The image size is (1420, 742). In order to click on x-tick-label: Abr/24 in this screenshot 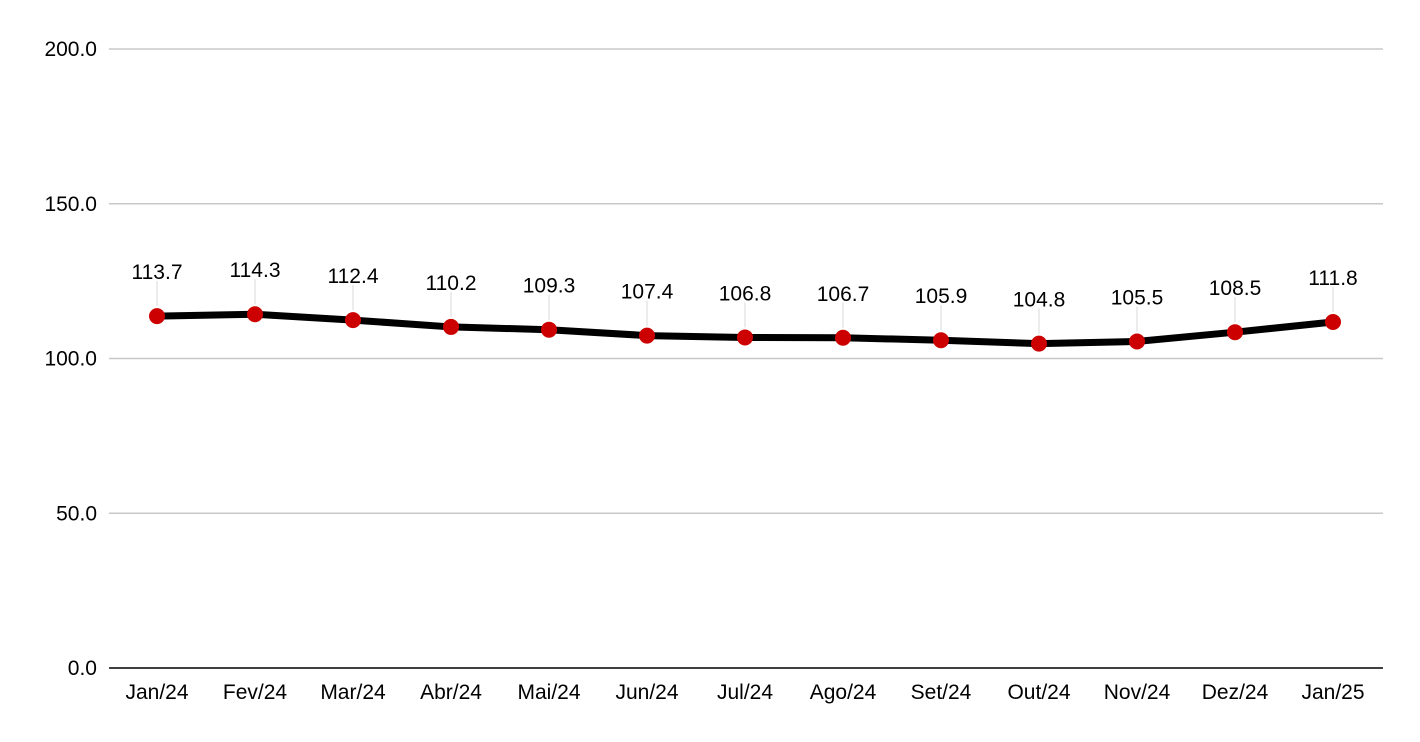, I will do `click(451, 692)`.